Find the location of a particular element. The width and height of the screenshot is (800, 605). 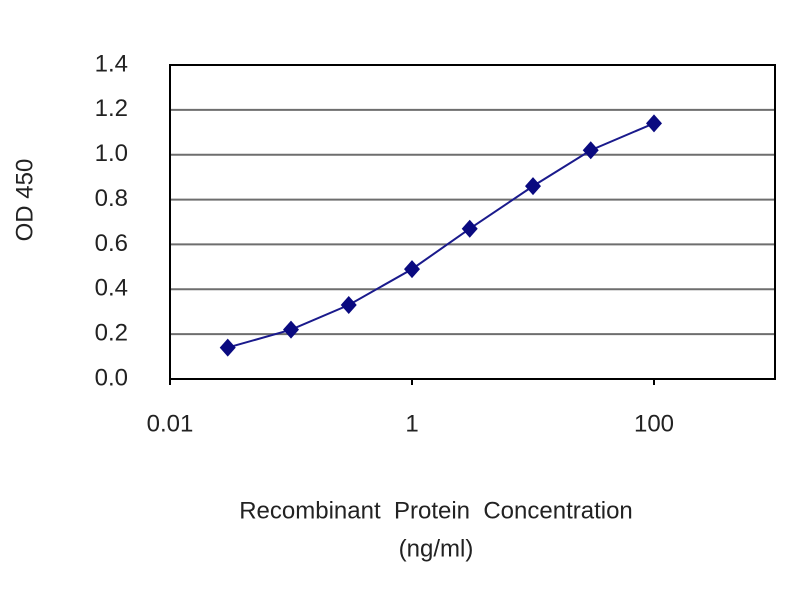

y-tick-label: 1.0 is located at coordinates (111, 153).